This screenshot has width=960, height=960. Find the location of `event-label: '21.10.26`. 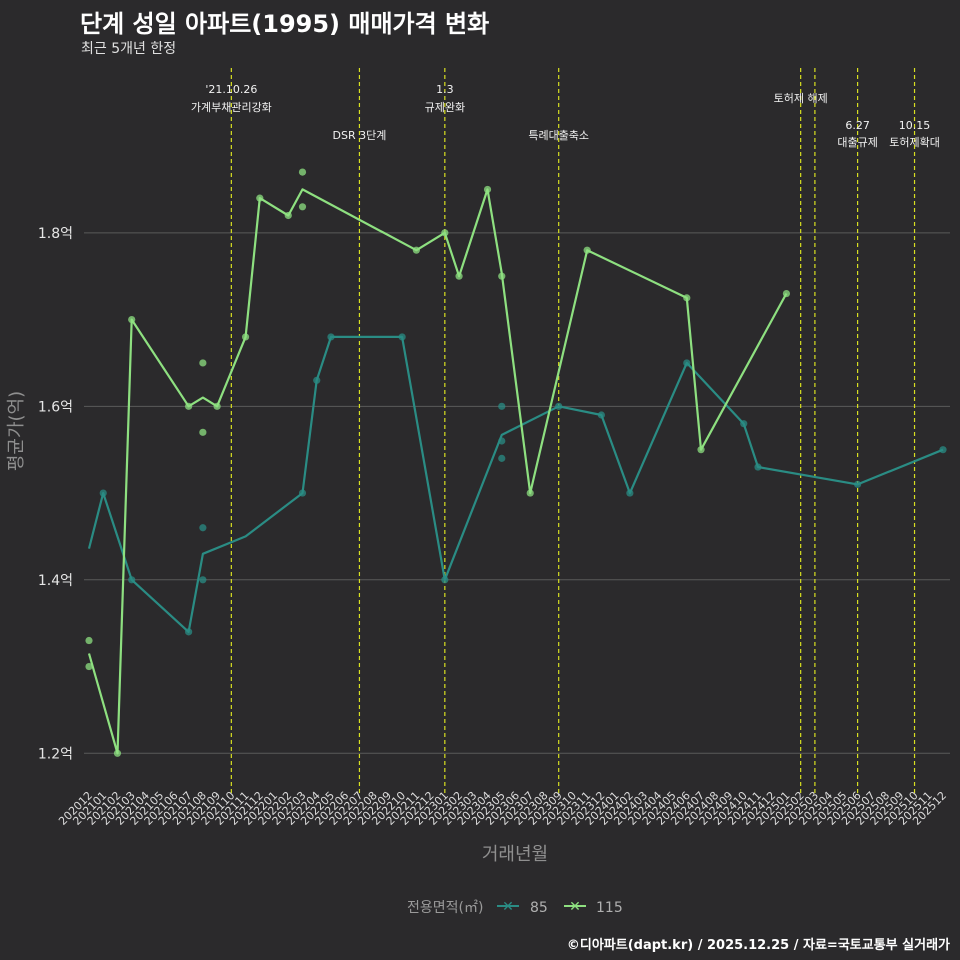

event-label: '21.10.26 is located at coordinates (231, 89).